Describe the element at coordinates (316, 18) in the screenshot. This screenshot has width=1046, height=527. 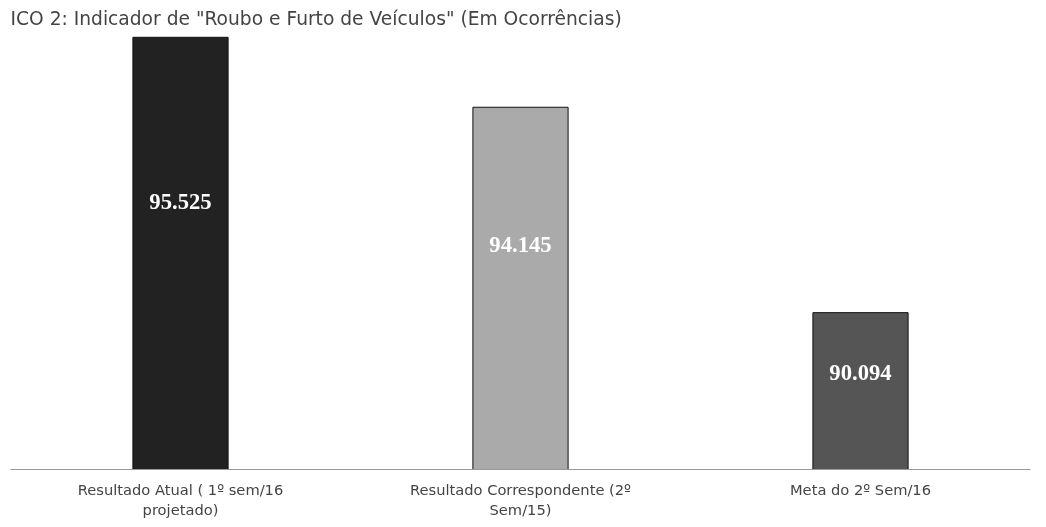
I see `chart-title: ICO 2: Indicador de "Roubo e Furto de Veículos" (Em Ocorrências)` at that location.